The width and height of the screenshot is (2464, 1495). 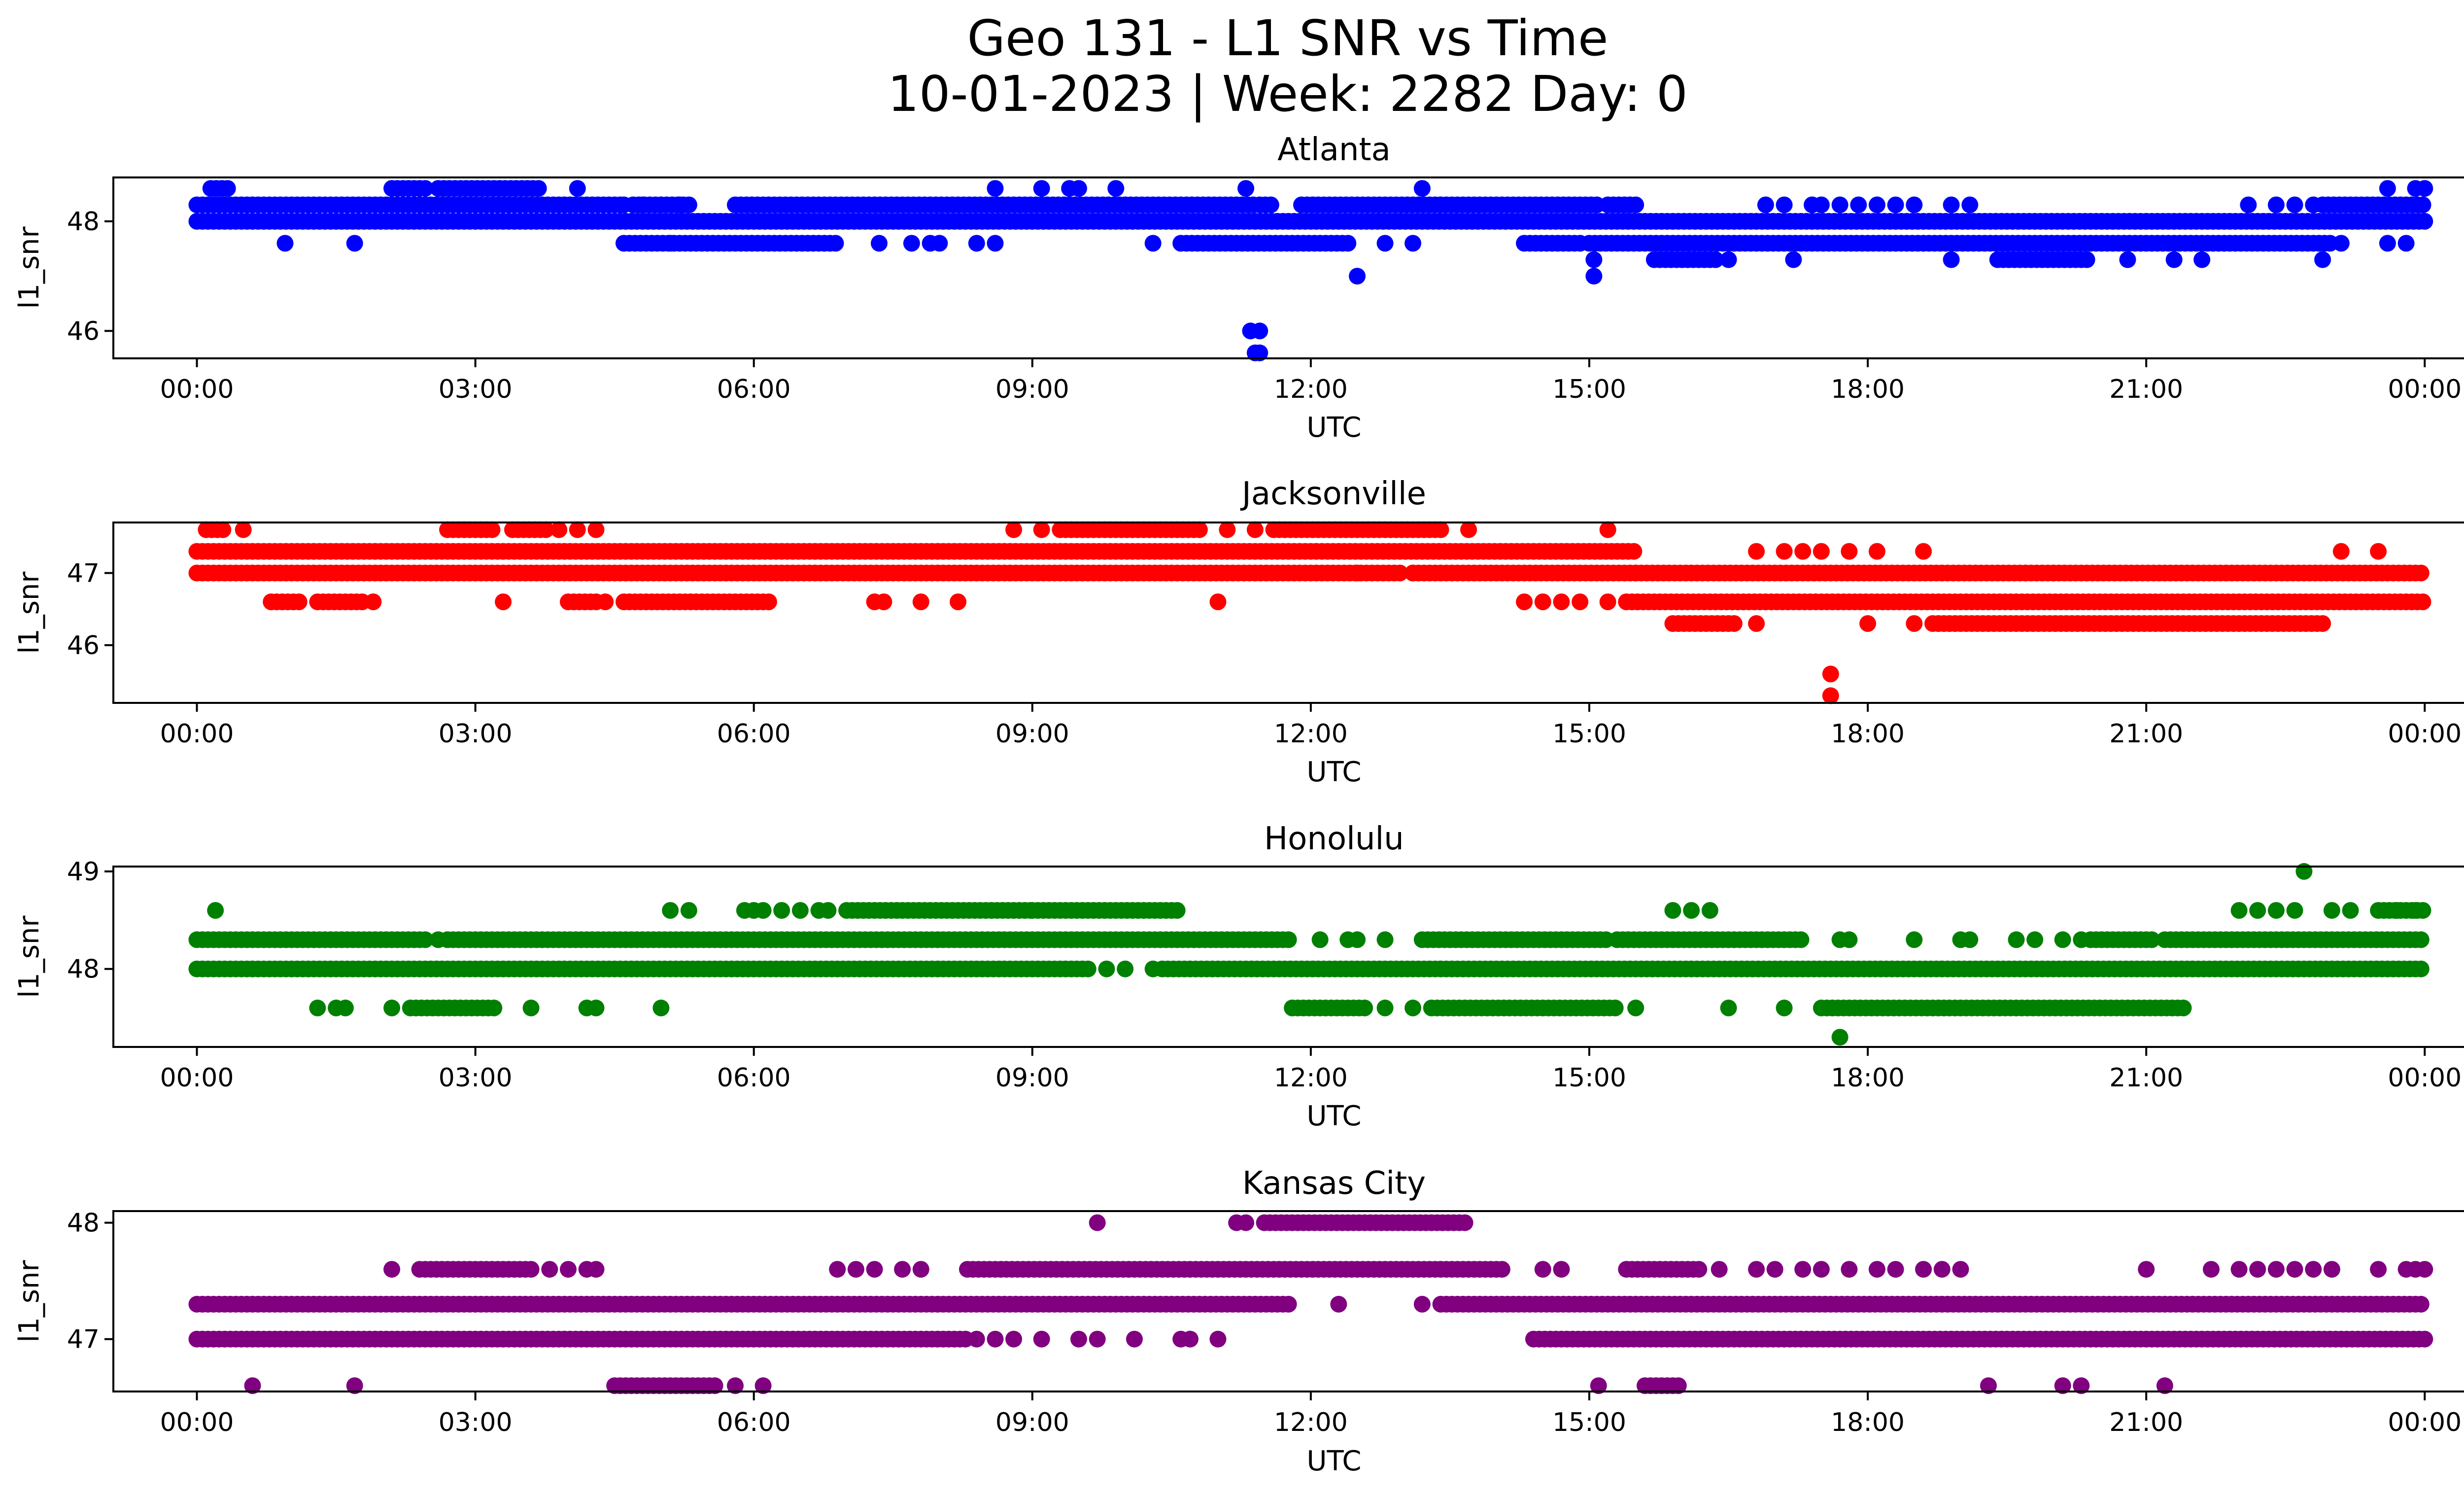 What do you see at coordinates (1311, 389) in the screenshot?
I see `x-tick-label: 12:00` at bounding box center [1311, 389].